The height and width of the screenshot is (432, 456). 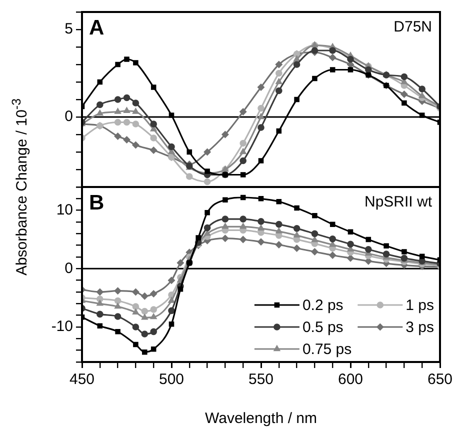 I want to click on legend-label: 3 ps, so click(x=420, y=327).